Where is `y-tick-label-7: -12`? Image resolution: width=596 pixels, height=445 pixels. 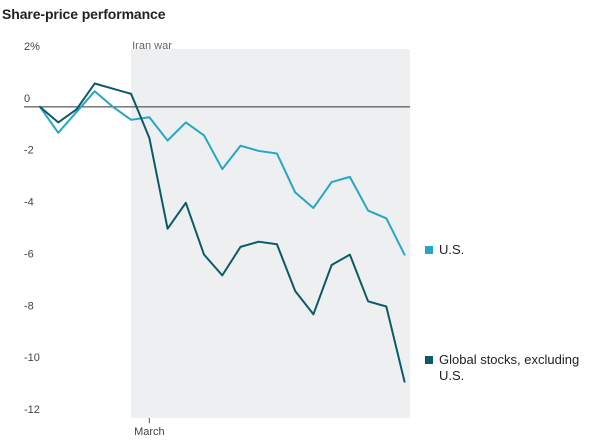
y-tick-label-7: -12 is located at coordinates (32, 410).